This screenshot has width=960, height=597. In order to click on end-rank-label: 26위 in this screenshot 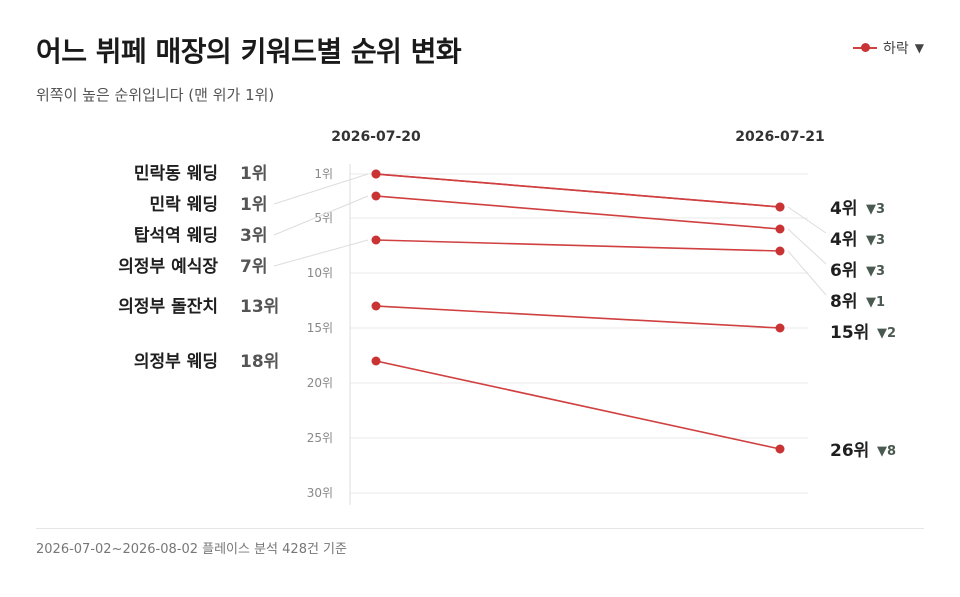, I will do `click(849, 451)`.